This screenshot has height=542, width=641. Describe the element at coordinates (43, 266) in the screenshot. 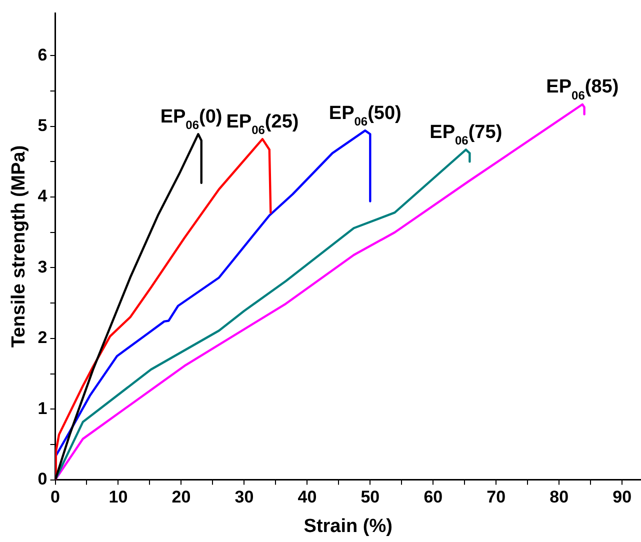

I see `y-tick-label: 3` at that location.